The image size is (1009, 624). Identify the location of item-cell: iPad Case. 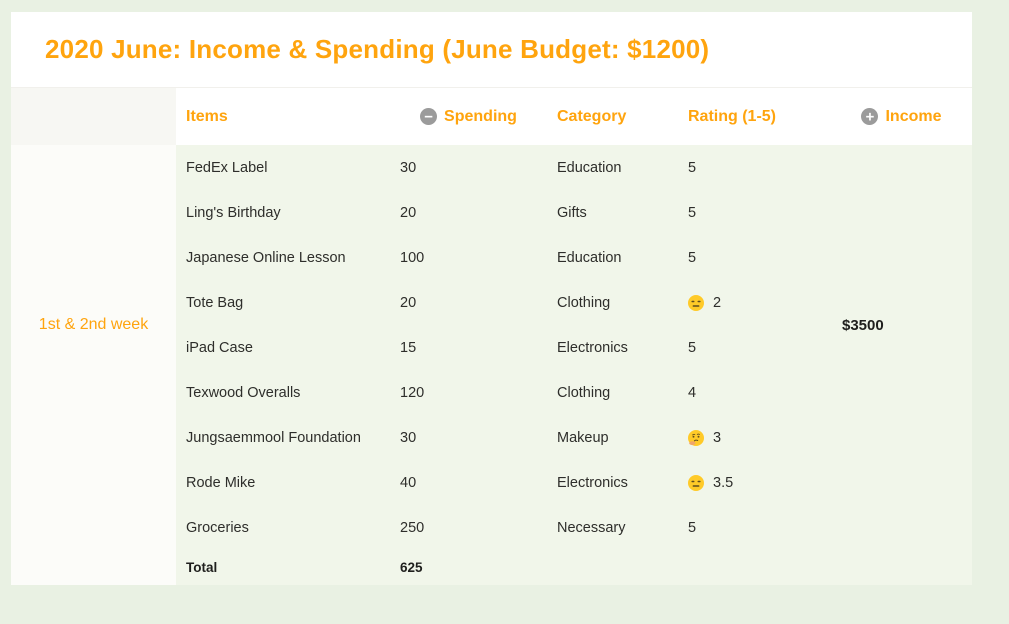
(219, 347).